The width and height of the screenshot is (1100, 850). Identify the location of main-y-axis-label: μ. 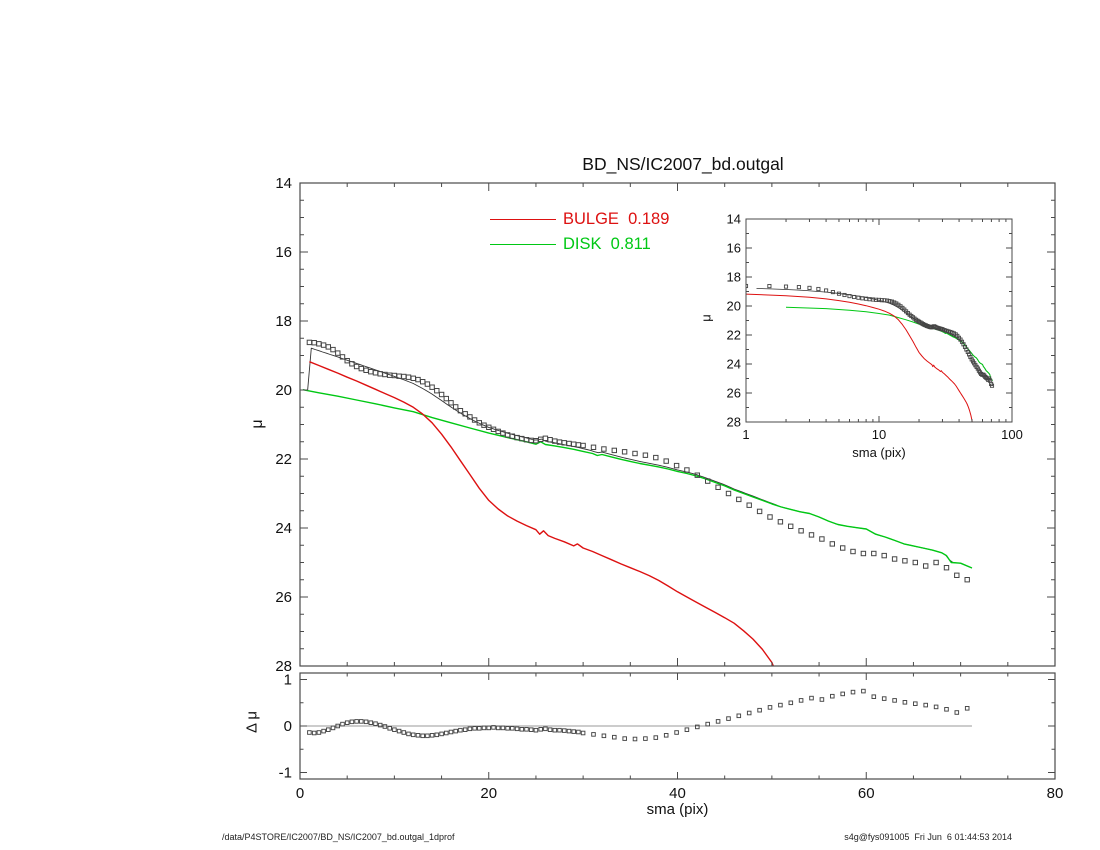
(257, 424).